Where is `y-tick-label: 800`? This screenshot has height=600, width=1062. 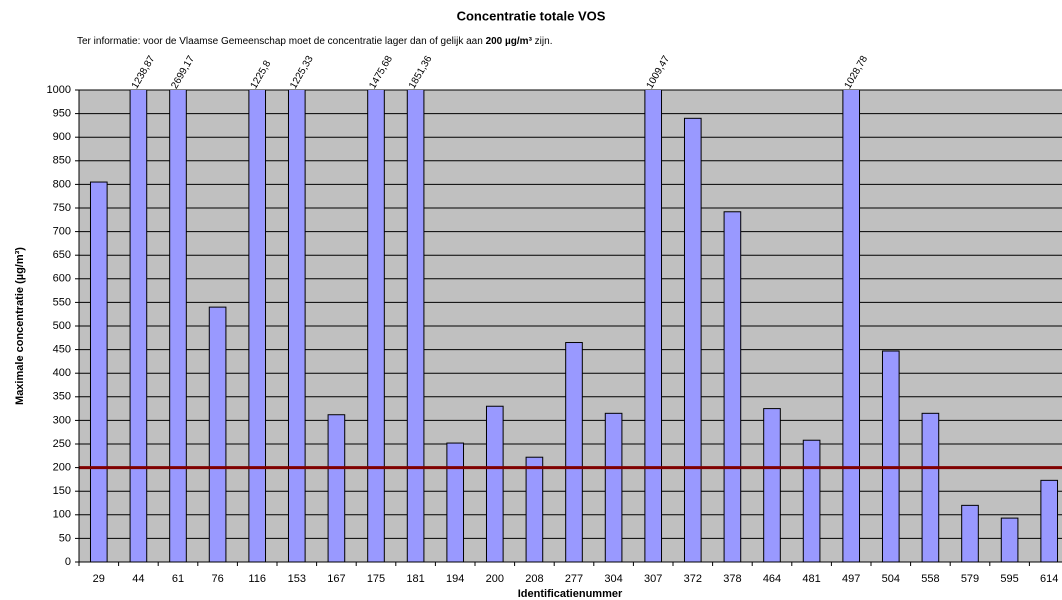
y-tick-label: 800 is located at coordinates (62, 184).